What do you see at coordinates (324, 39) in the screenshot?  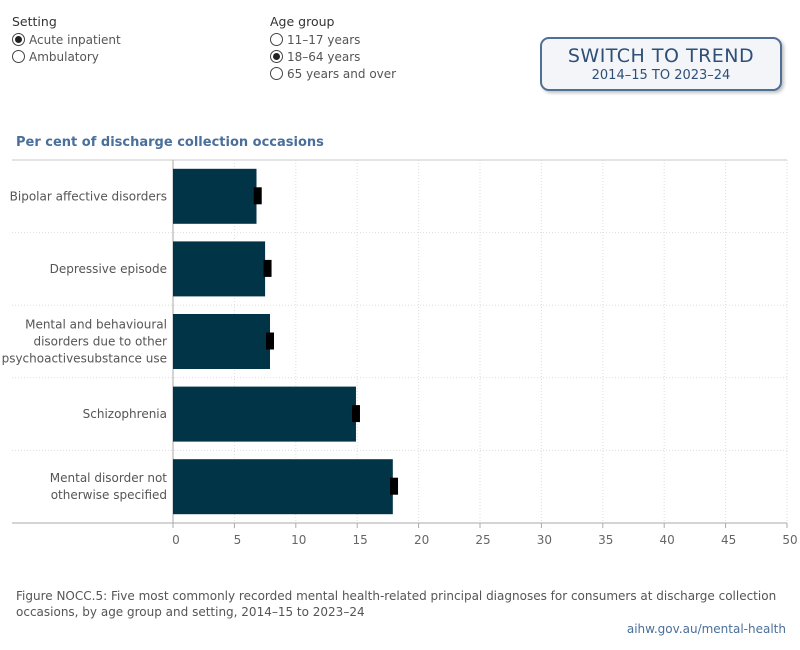 I see `age-option-label: 11–17 years` at bounding box center [324, 39].